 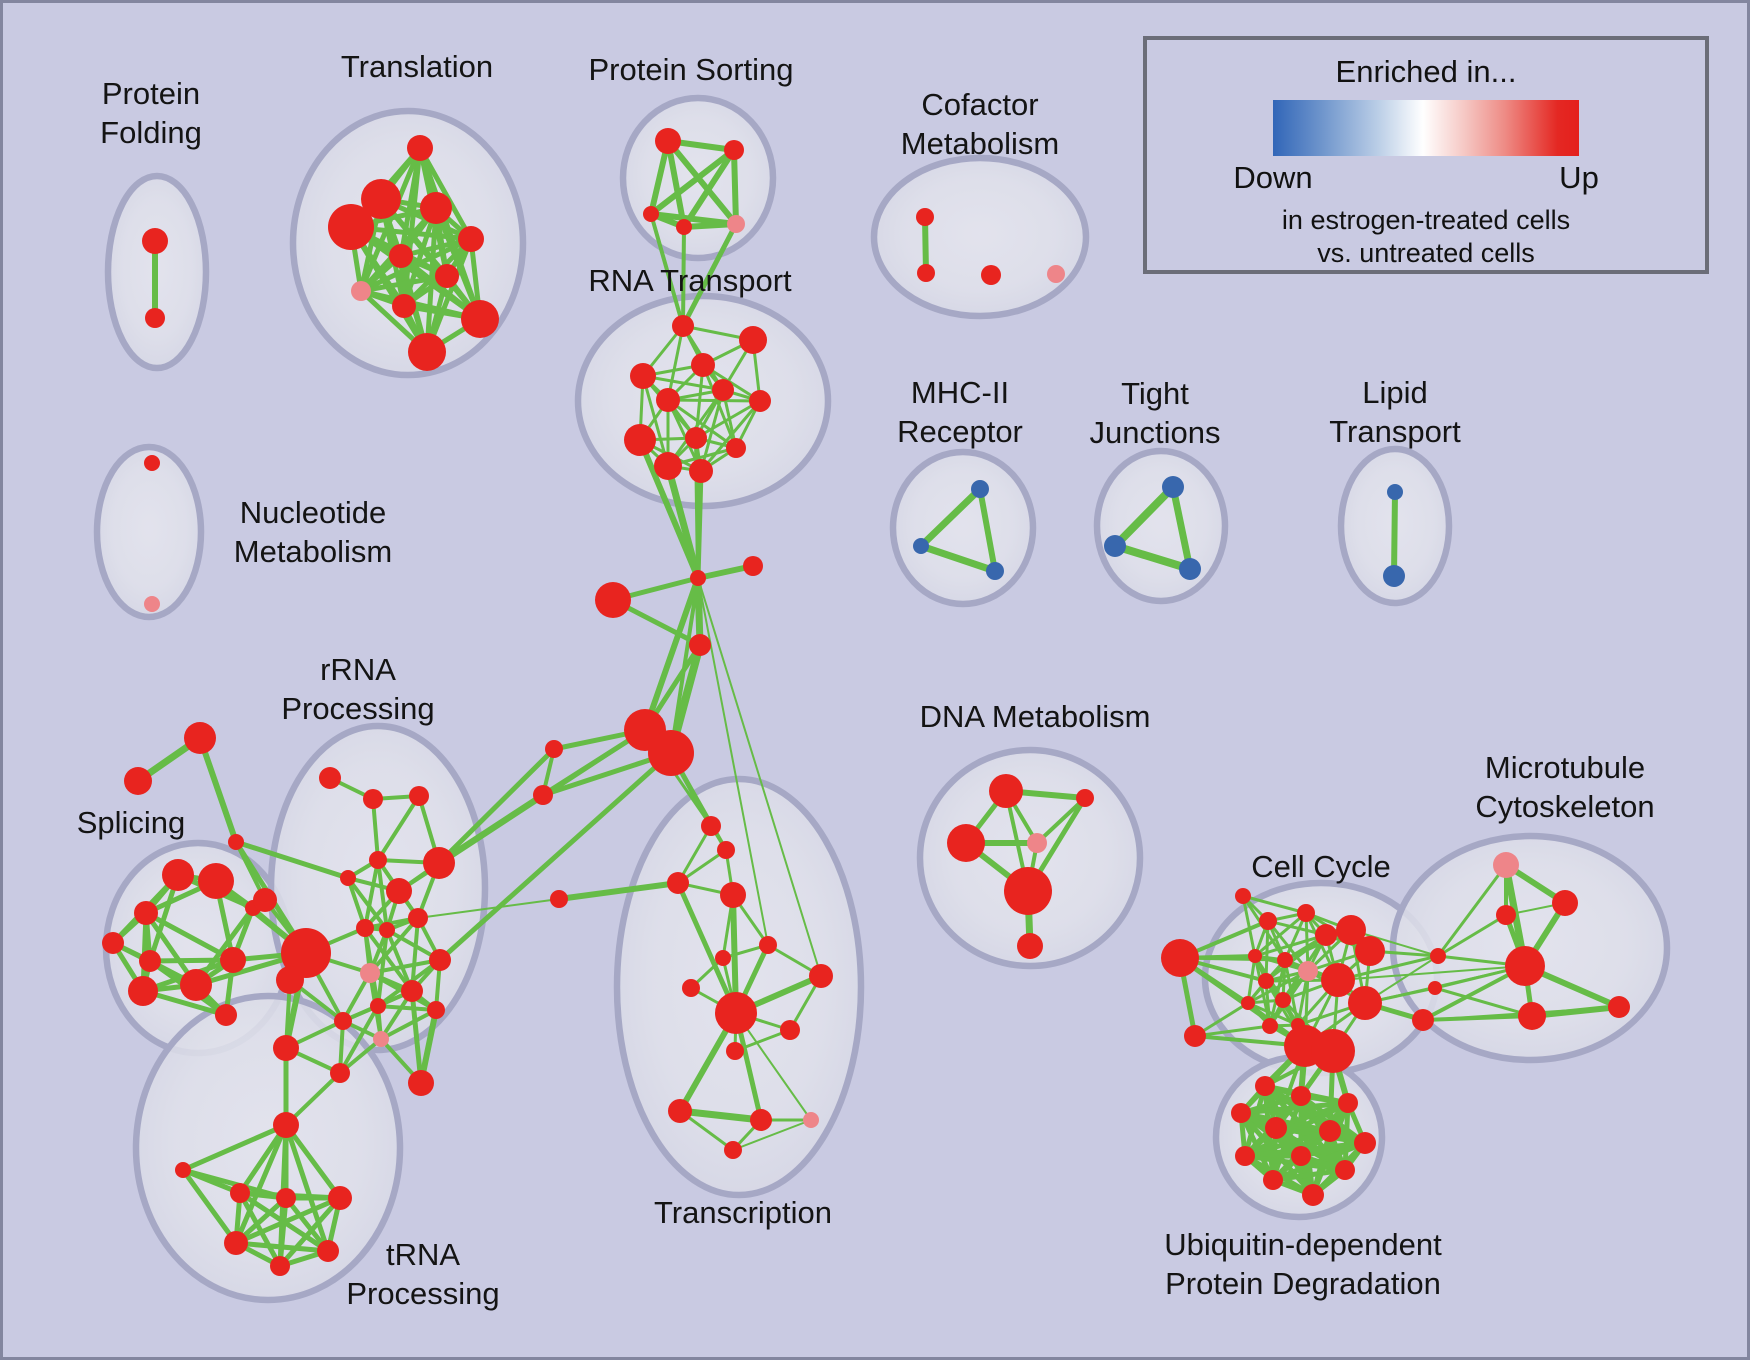 I want to click on gene-set-node-r3, so click(x=419, y=796).